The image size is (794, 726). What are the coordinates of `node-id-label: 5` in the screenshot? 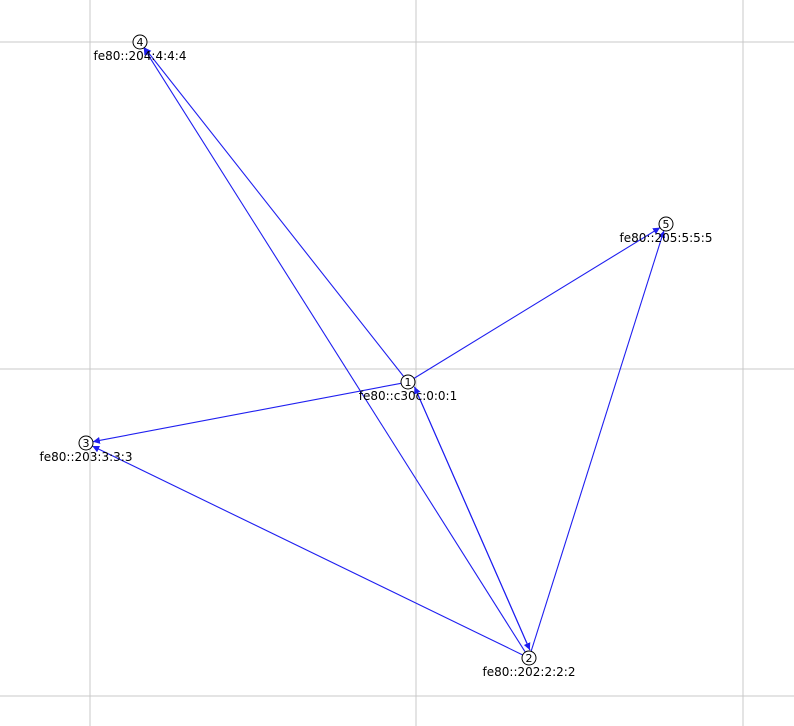 It's located at (666, 224).